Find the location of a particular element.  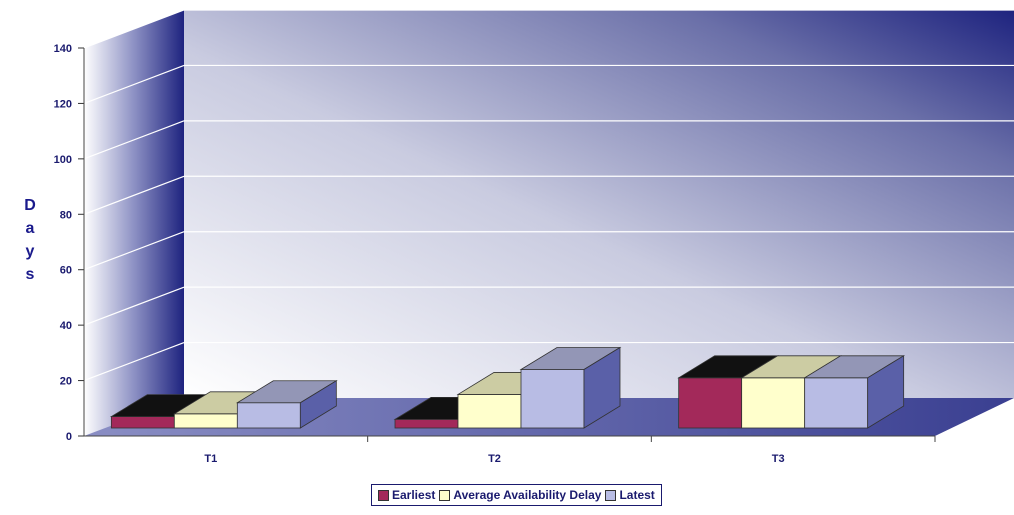

y-tick-label: 0 is located at coordinates (69, 437).